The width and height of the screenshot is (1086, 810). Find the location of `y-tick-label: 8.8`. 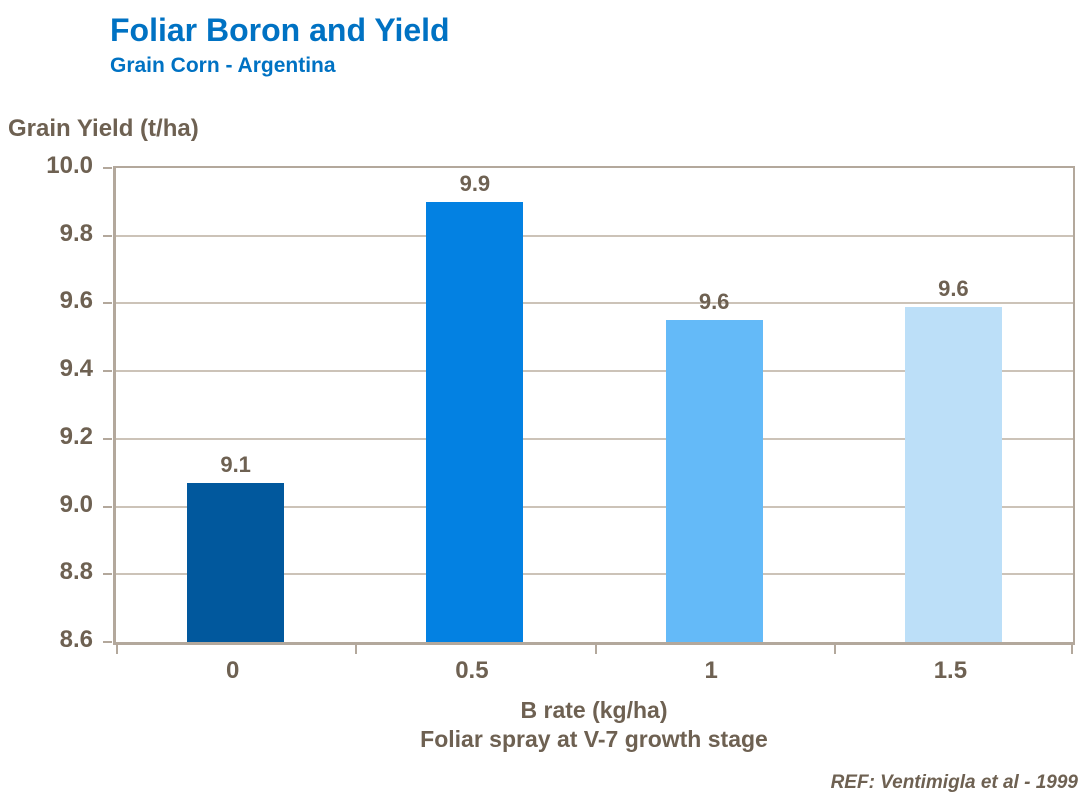

y-tick-label: 8.8 is located at coordinates (76, 572).